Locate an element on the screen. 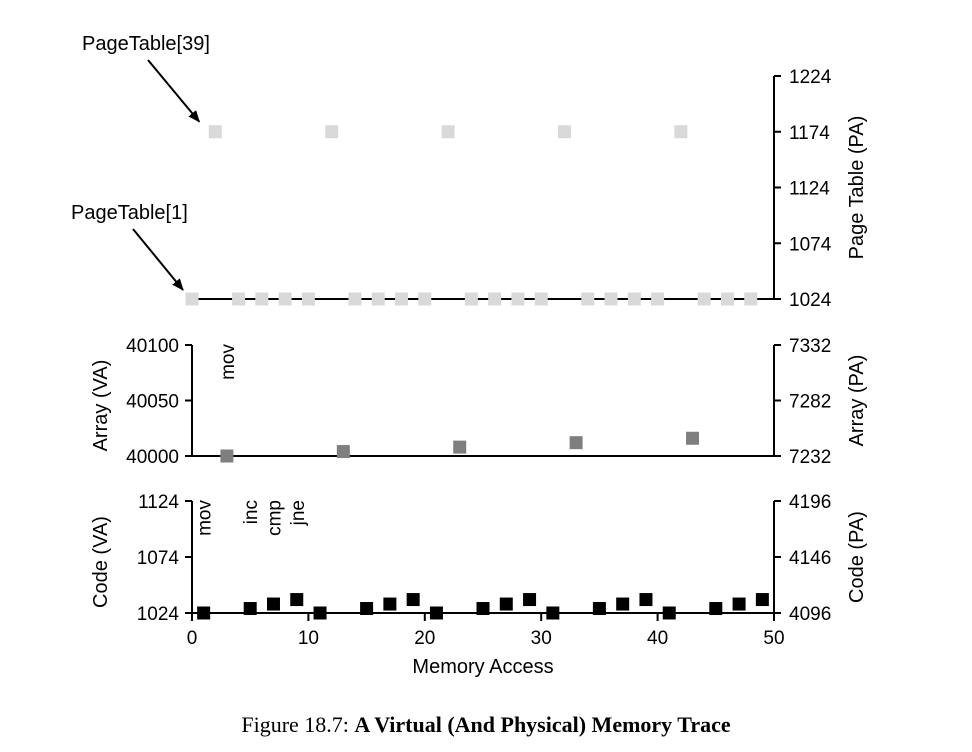 This screenshot has width=972, height=752. page-table-right-tick-label: 1024 is located at coordinates (810, 300).